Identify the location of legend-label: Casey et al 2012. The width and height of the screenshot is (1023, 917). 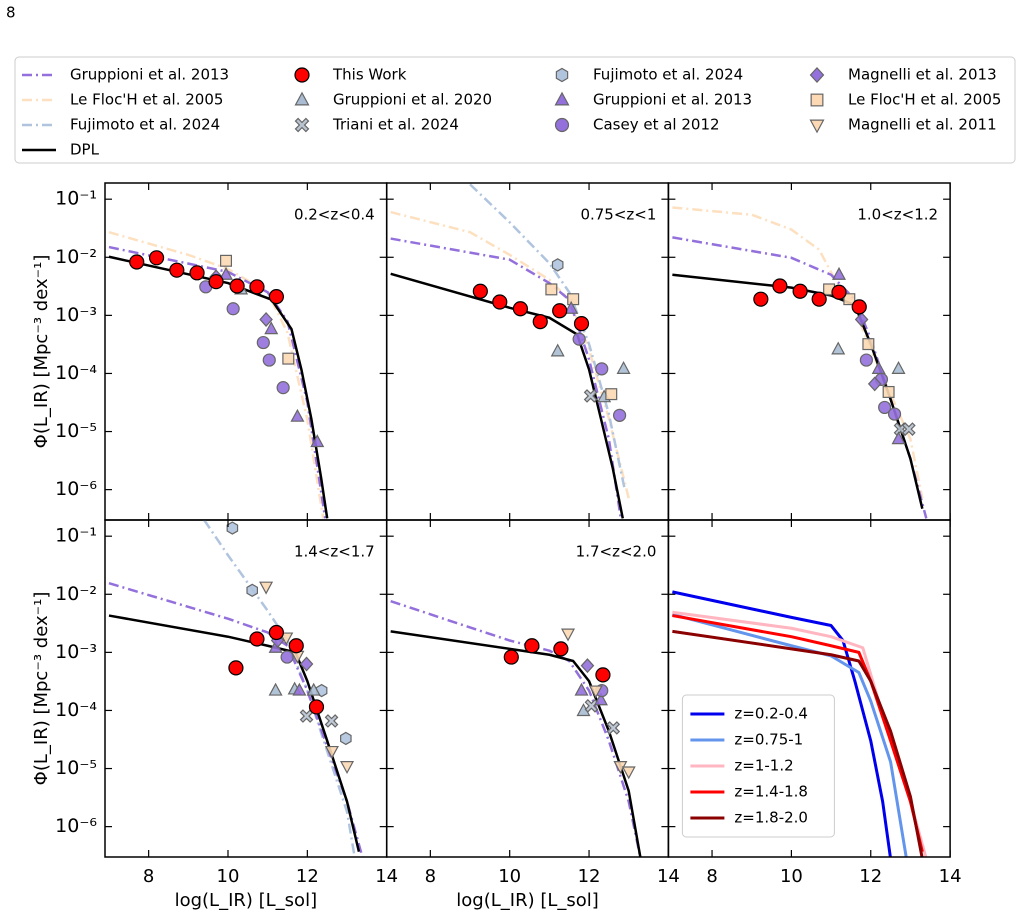
(656, 125).